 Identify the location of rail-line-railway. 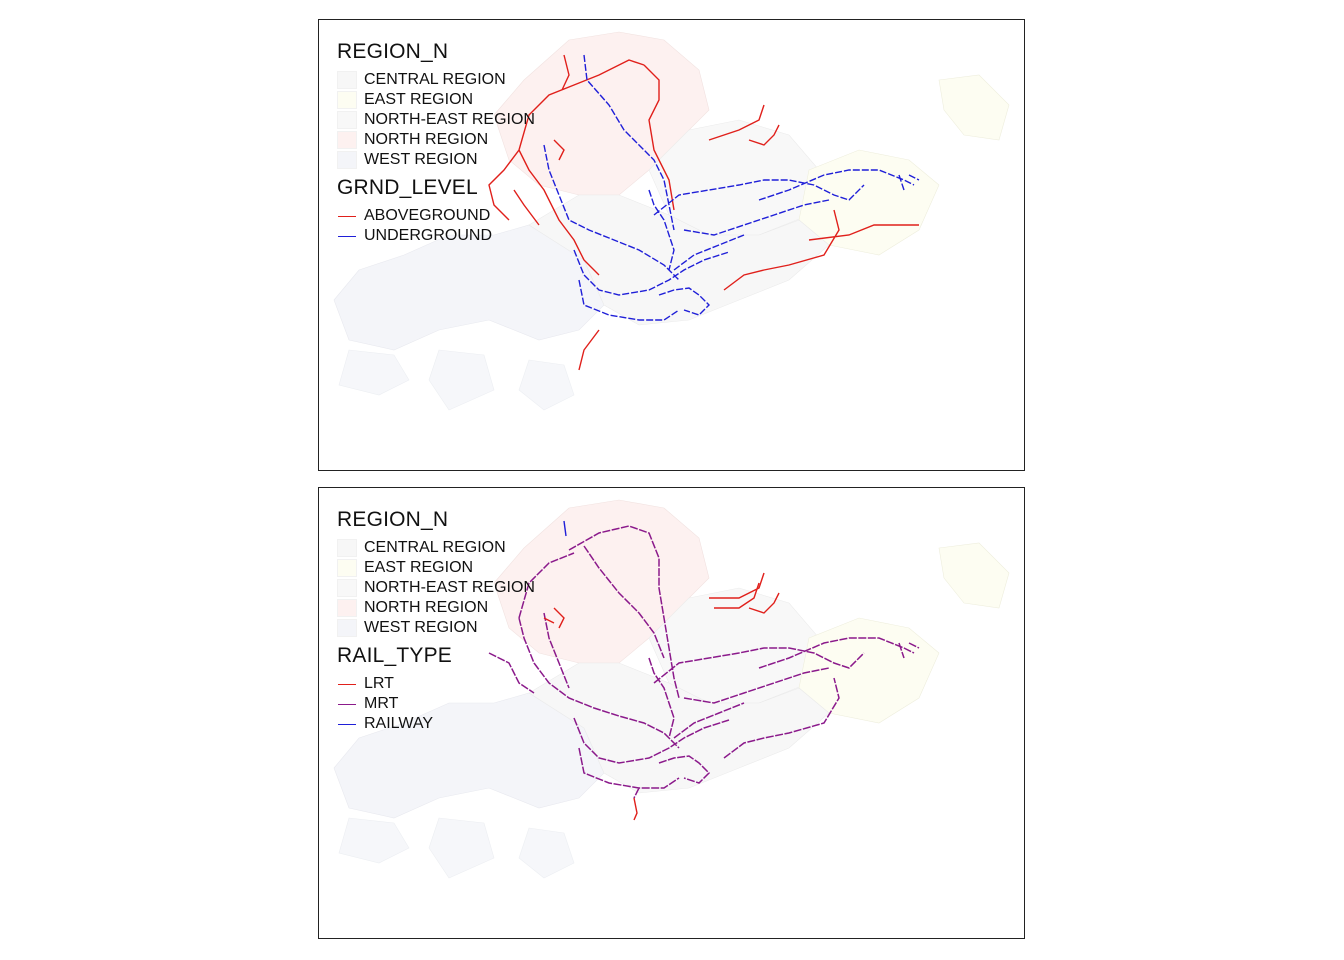
(565, 528).